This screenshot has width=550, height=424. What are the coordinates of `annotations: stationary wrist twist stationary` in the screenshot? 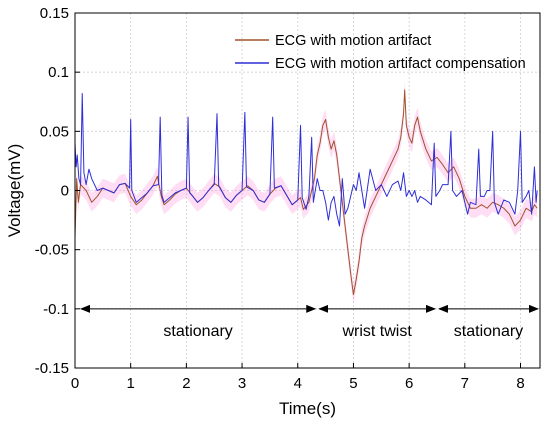 It's located at (309, 322).